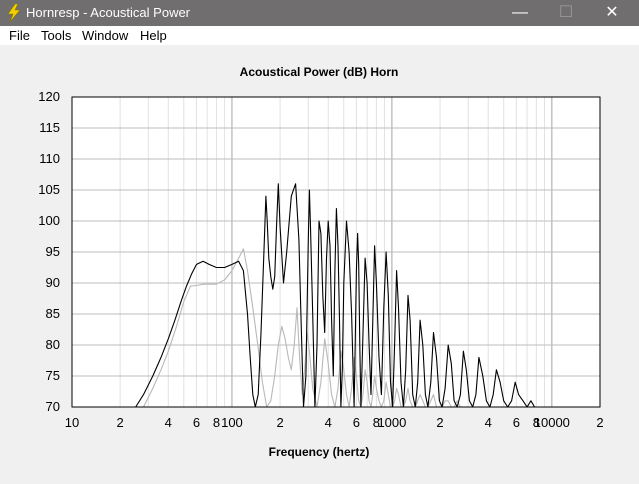  What do you see at coordinates (53, 282) in the screenshot?
I see `y-tick-label: 90` at bounding box center [53, 282].